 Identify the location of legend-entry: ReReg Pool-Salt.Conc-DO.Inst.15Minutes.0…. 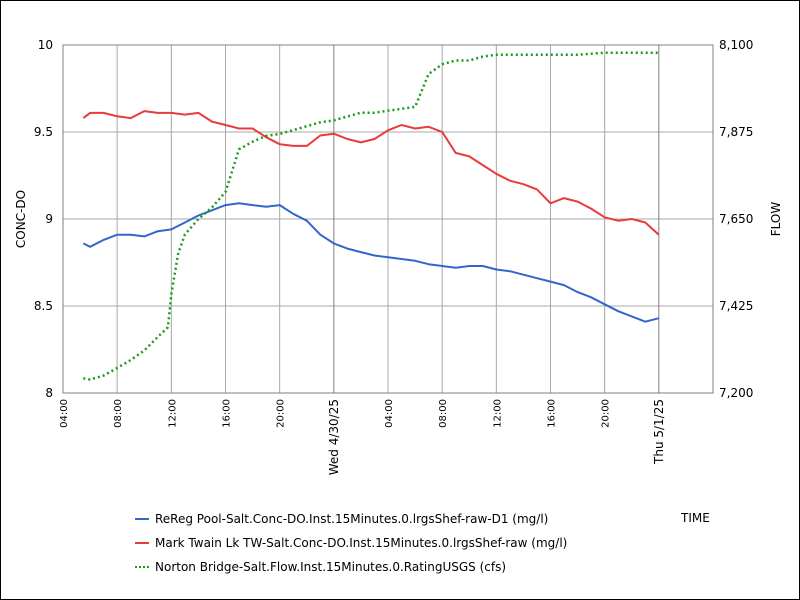
(341, 519).